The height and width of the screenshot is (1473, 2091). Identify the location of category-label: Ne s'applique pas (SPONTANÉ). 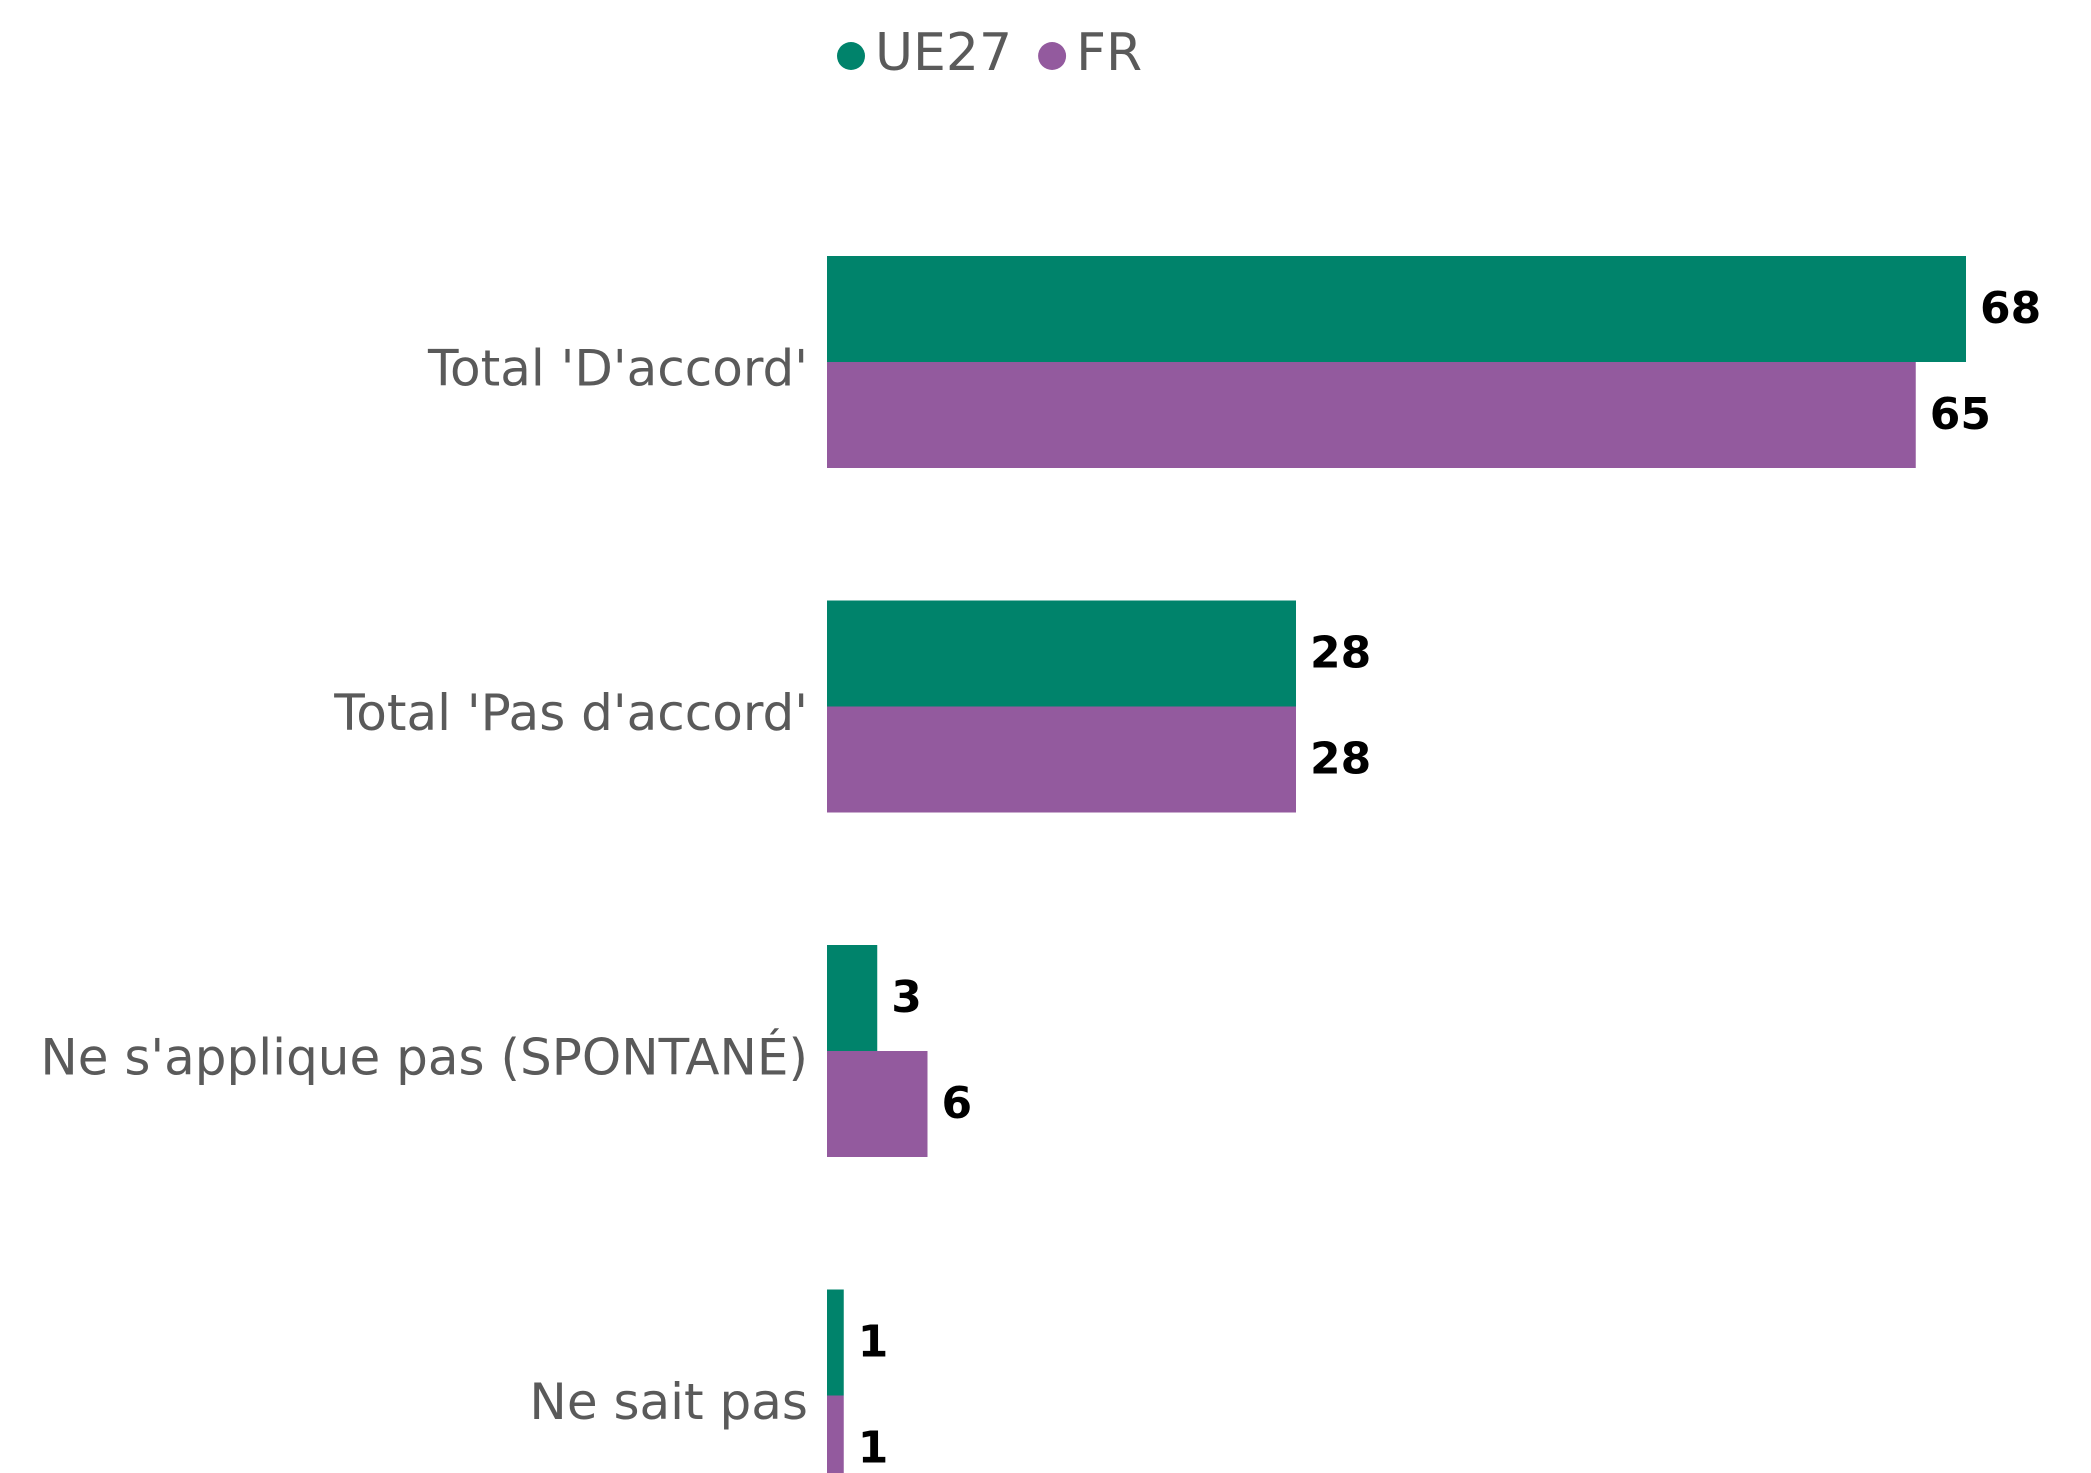
(424, 1057).